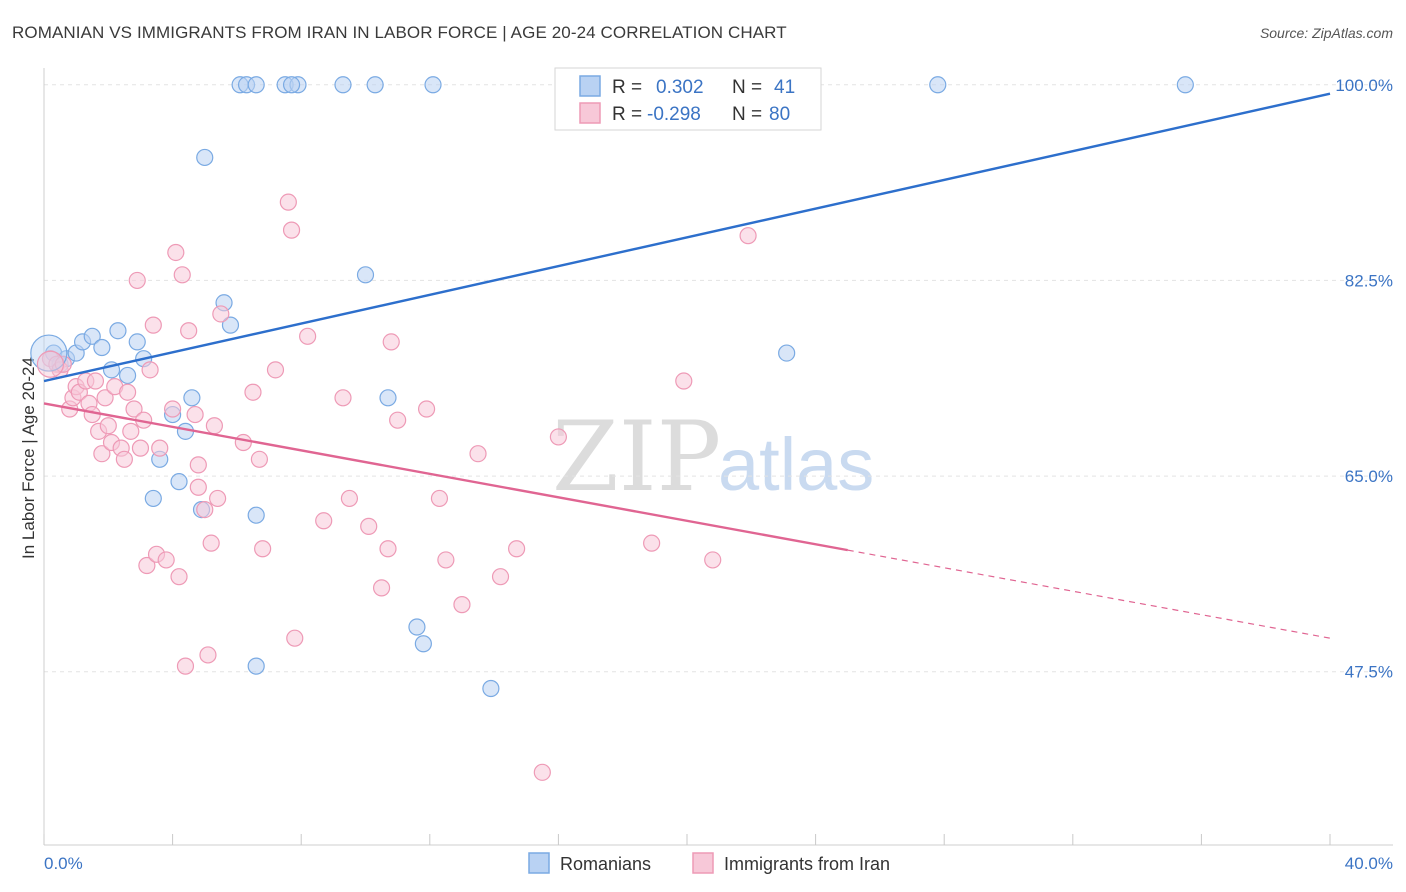 The width and height of the screenshot is (1406, 892). What do you see at coordinates (1364, 85) in the screenshot?
I see `y-tick-label: 100.0%` at bounding box center [1364, 85].